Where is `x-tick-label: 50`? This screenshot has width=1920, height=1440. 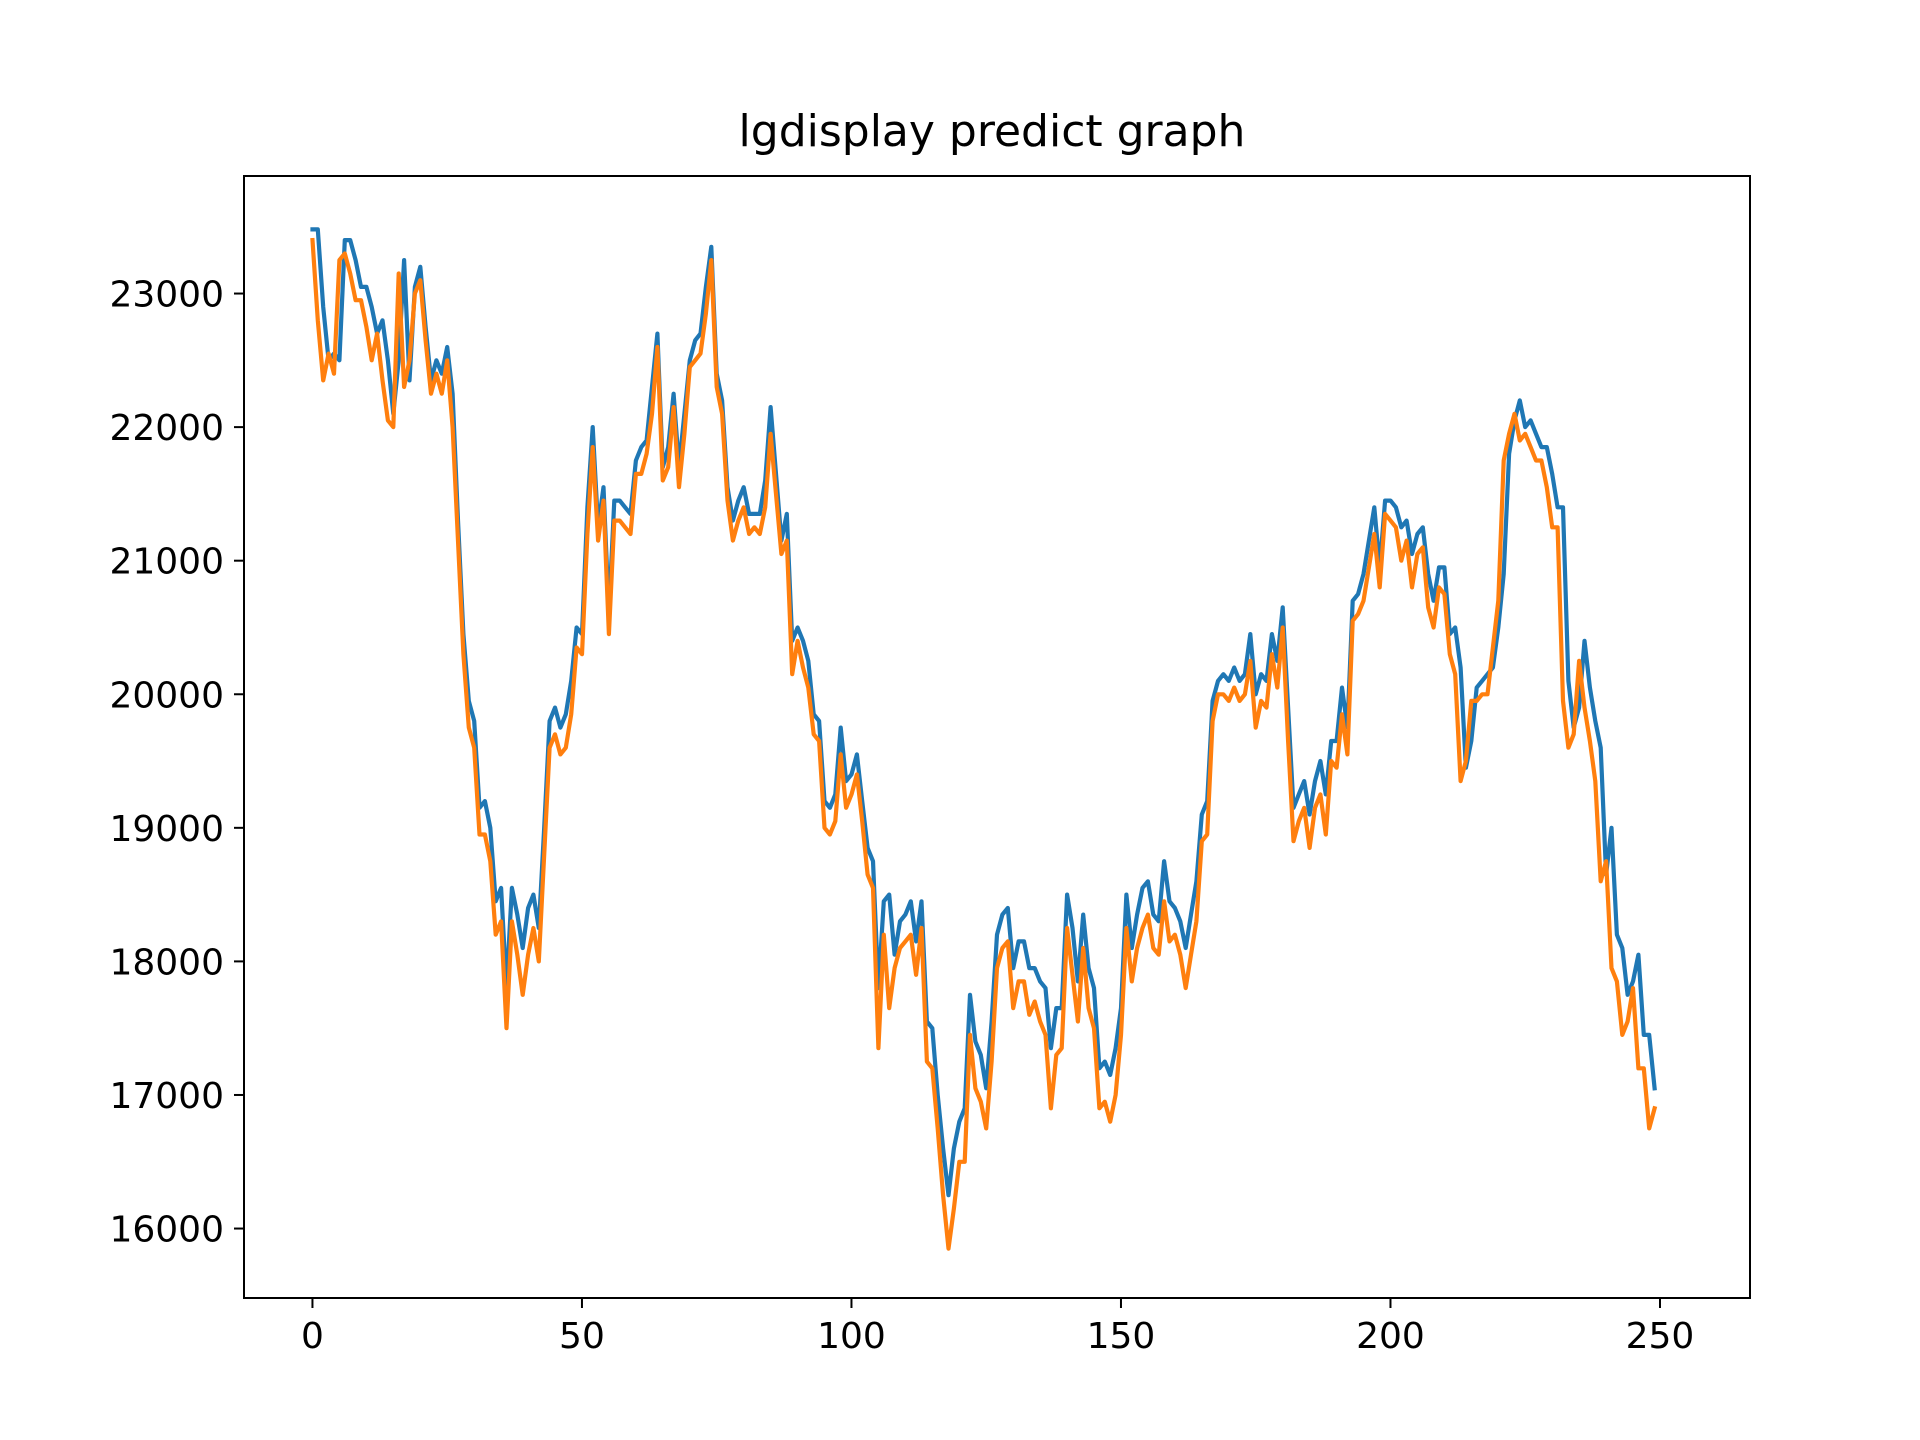 x-tick-label: 50 is located at coordinates (582, 1336).